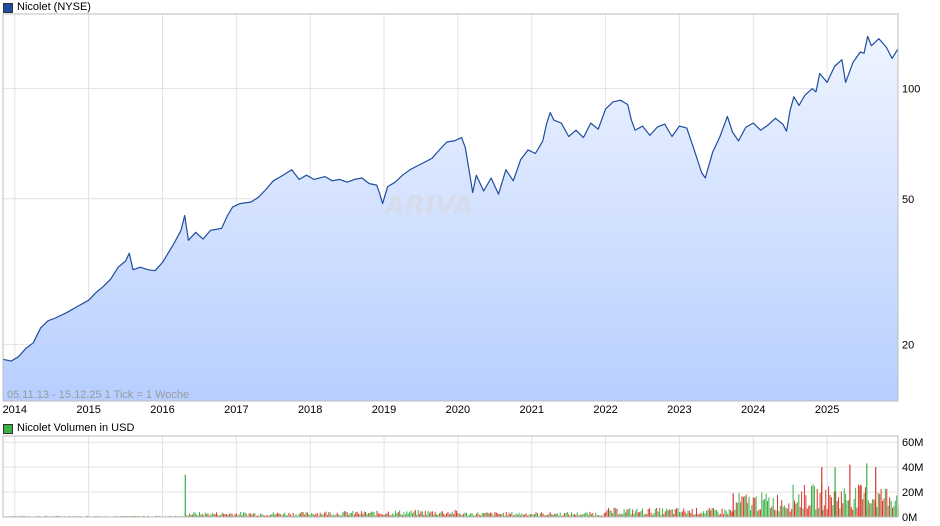  What do you see at coordinates (162, 410) in the screenshot?
I see `x-tick-label: 2016` at bounding box center [162, 410].